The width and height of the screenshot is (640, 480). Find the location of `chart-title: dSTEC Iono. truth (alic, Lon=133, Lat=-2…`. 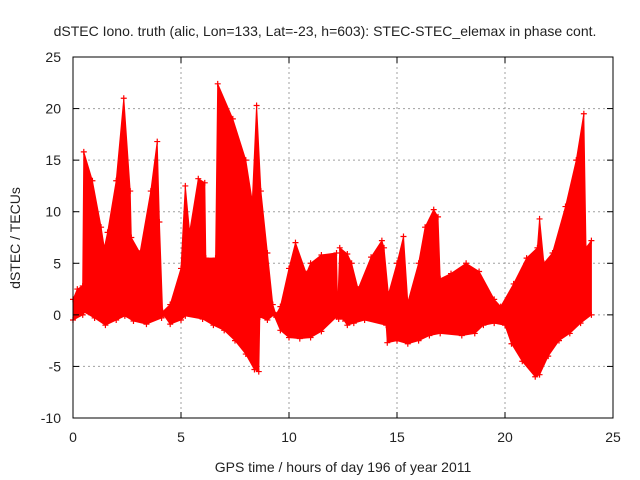

chart-title: dSTEC Iono. truth (alic, Lon=133, Lat=-2… is located at coordinates (325, 31).